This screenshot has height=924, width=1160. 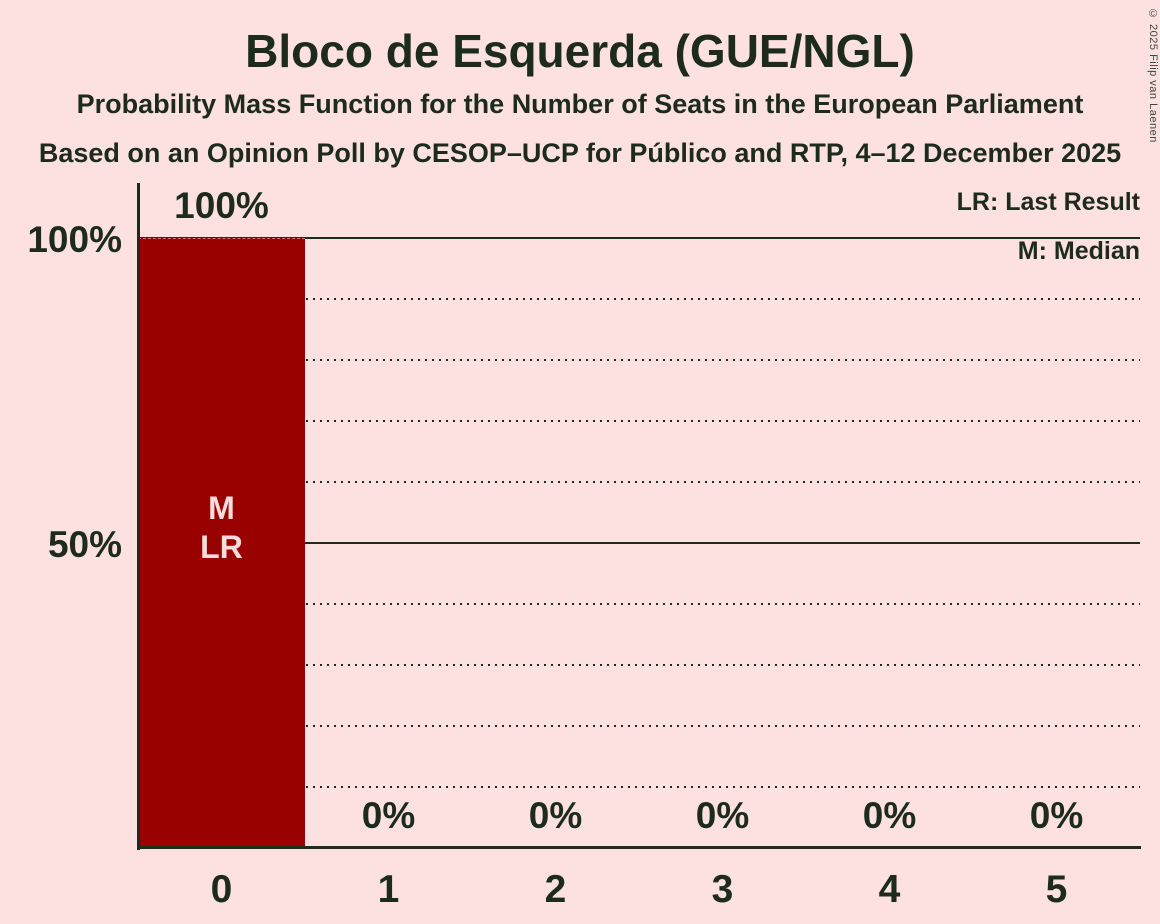 I want to click on gridline-80pct, so click(x=639, y=360).